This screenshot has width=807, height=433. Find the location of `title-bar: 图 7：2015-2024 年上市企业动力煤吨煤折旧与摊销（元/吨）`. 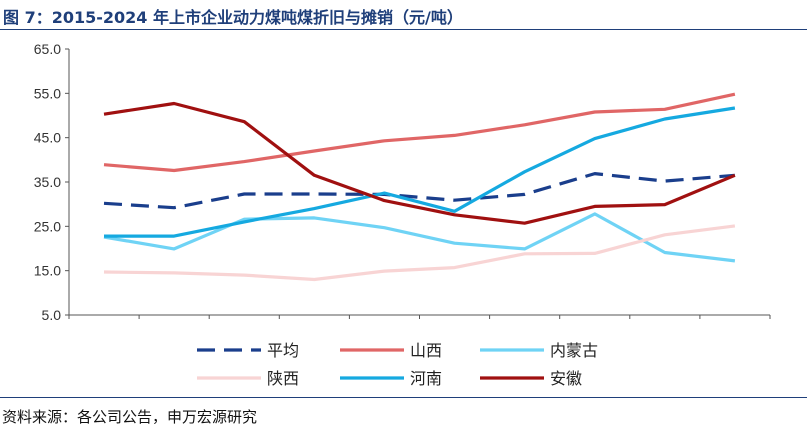

title-bar: 图 7：2015-2024 年上市企业动力煤吨煤折旧与摊销（元/吨） is located at coordinates (403, 15).